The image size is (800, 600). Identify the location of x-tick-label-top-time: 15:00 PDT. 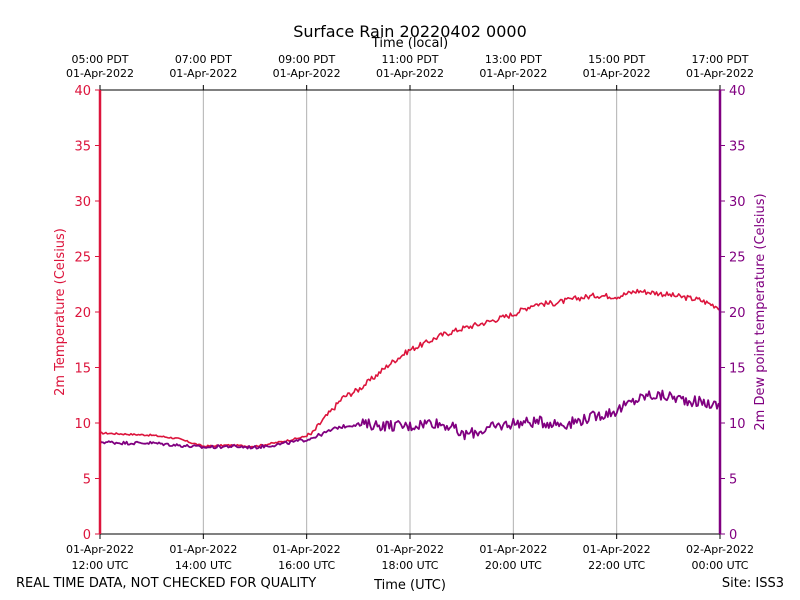
(616, 59).